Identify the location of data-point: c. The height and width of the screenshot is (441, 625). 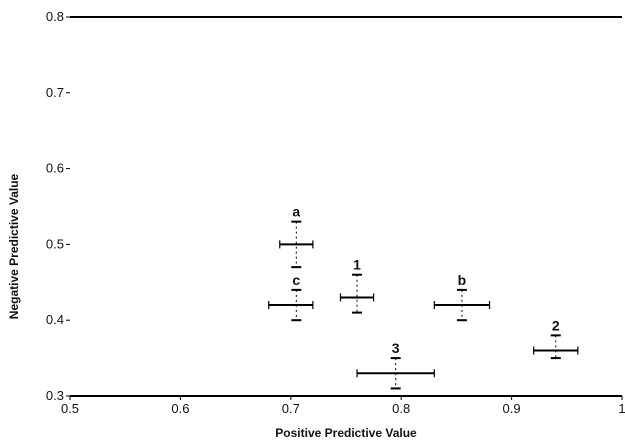
(291, 297).